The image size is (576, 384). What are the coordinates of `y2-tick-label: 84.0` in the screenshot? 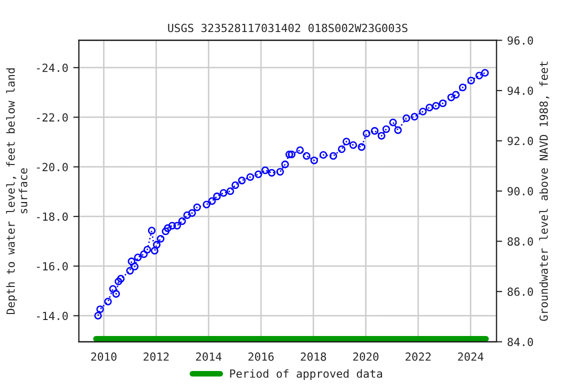 It's located at (520, 342).